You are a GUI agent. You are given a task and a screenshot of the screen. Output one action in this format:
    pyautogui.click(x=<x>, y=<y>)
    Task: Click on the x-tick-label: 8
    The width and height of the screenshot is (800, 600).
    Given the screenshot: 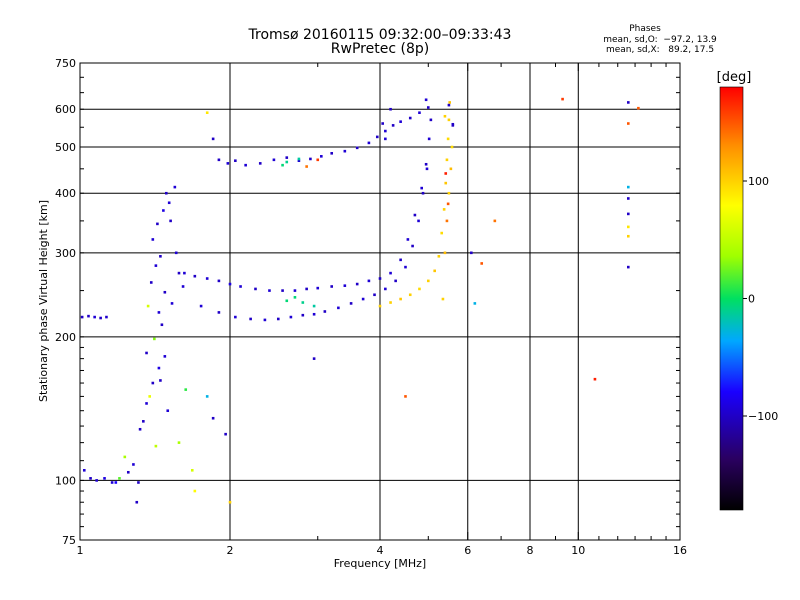 What is the action you would take?
    pyautogui.click(x=530, y=550)
    